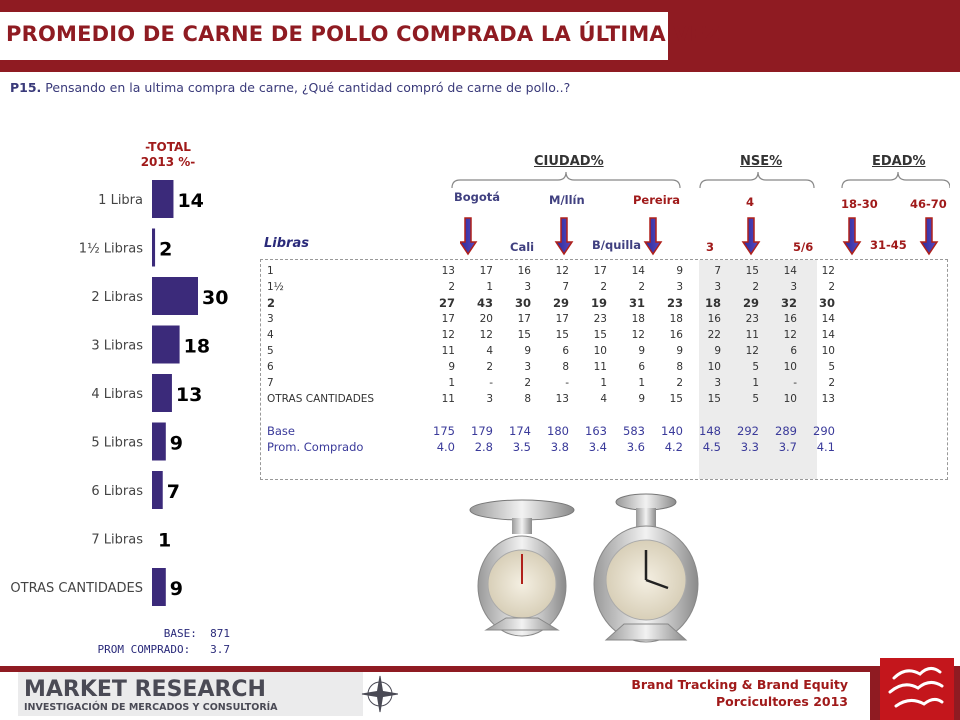 The image size is (960, 720). What do you see at coordinates (803, 247) in the screenshot?
I see `subhead-nse-56: 5/6` at bounding box center [803, 247].